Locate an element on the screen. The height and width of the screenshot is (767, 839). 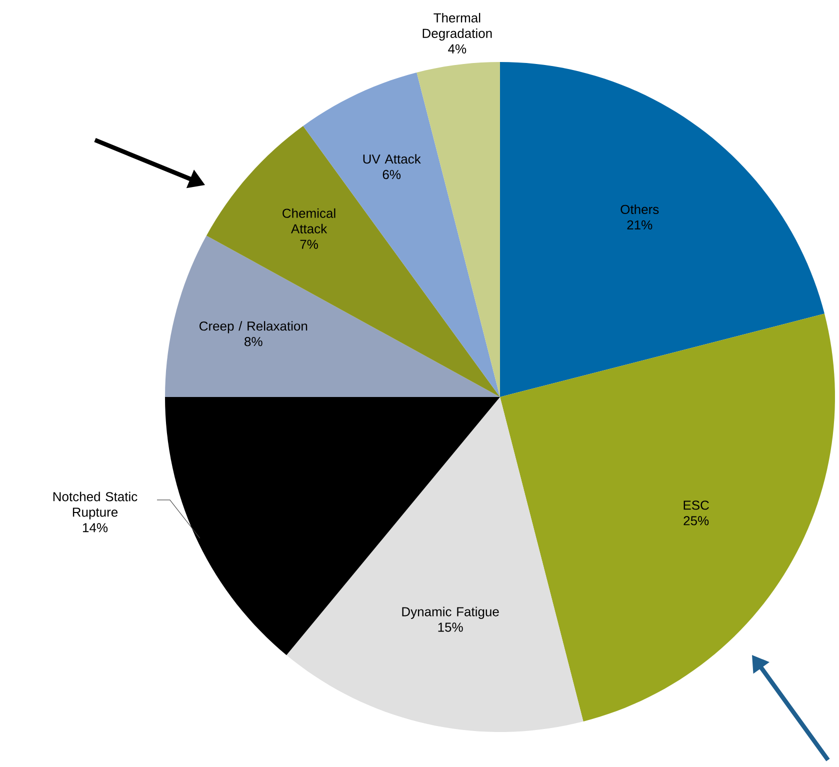
data-label: 14% is located at coordinates (95, 527).